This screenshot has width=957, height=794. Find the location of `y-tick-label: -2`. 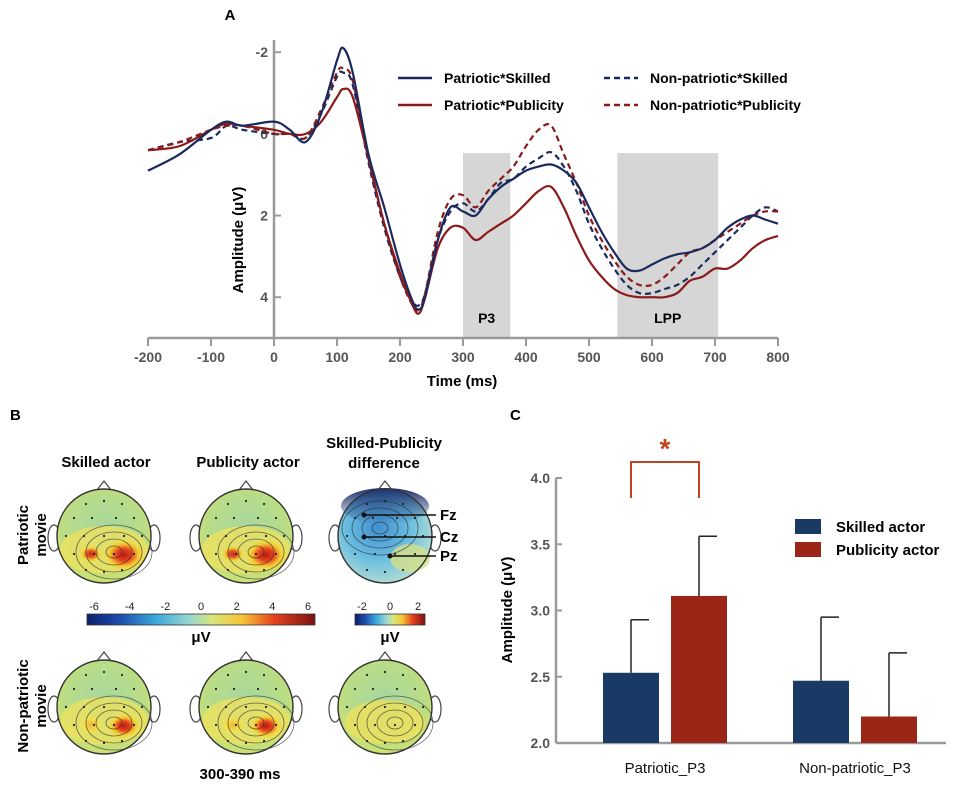

y-tick-label: -2 is located at coordinates (262, 52).